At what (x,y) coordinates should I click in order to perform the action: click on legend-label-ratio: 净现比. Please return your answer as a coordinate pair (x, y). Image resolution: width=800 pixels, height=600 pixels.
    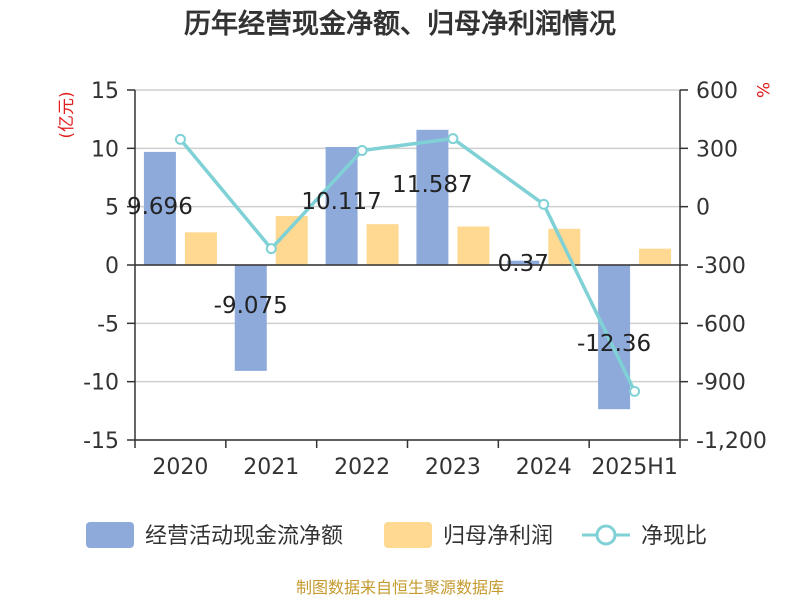
    Looking at the image, I should click on (674, 536).